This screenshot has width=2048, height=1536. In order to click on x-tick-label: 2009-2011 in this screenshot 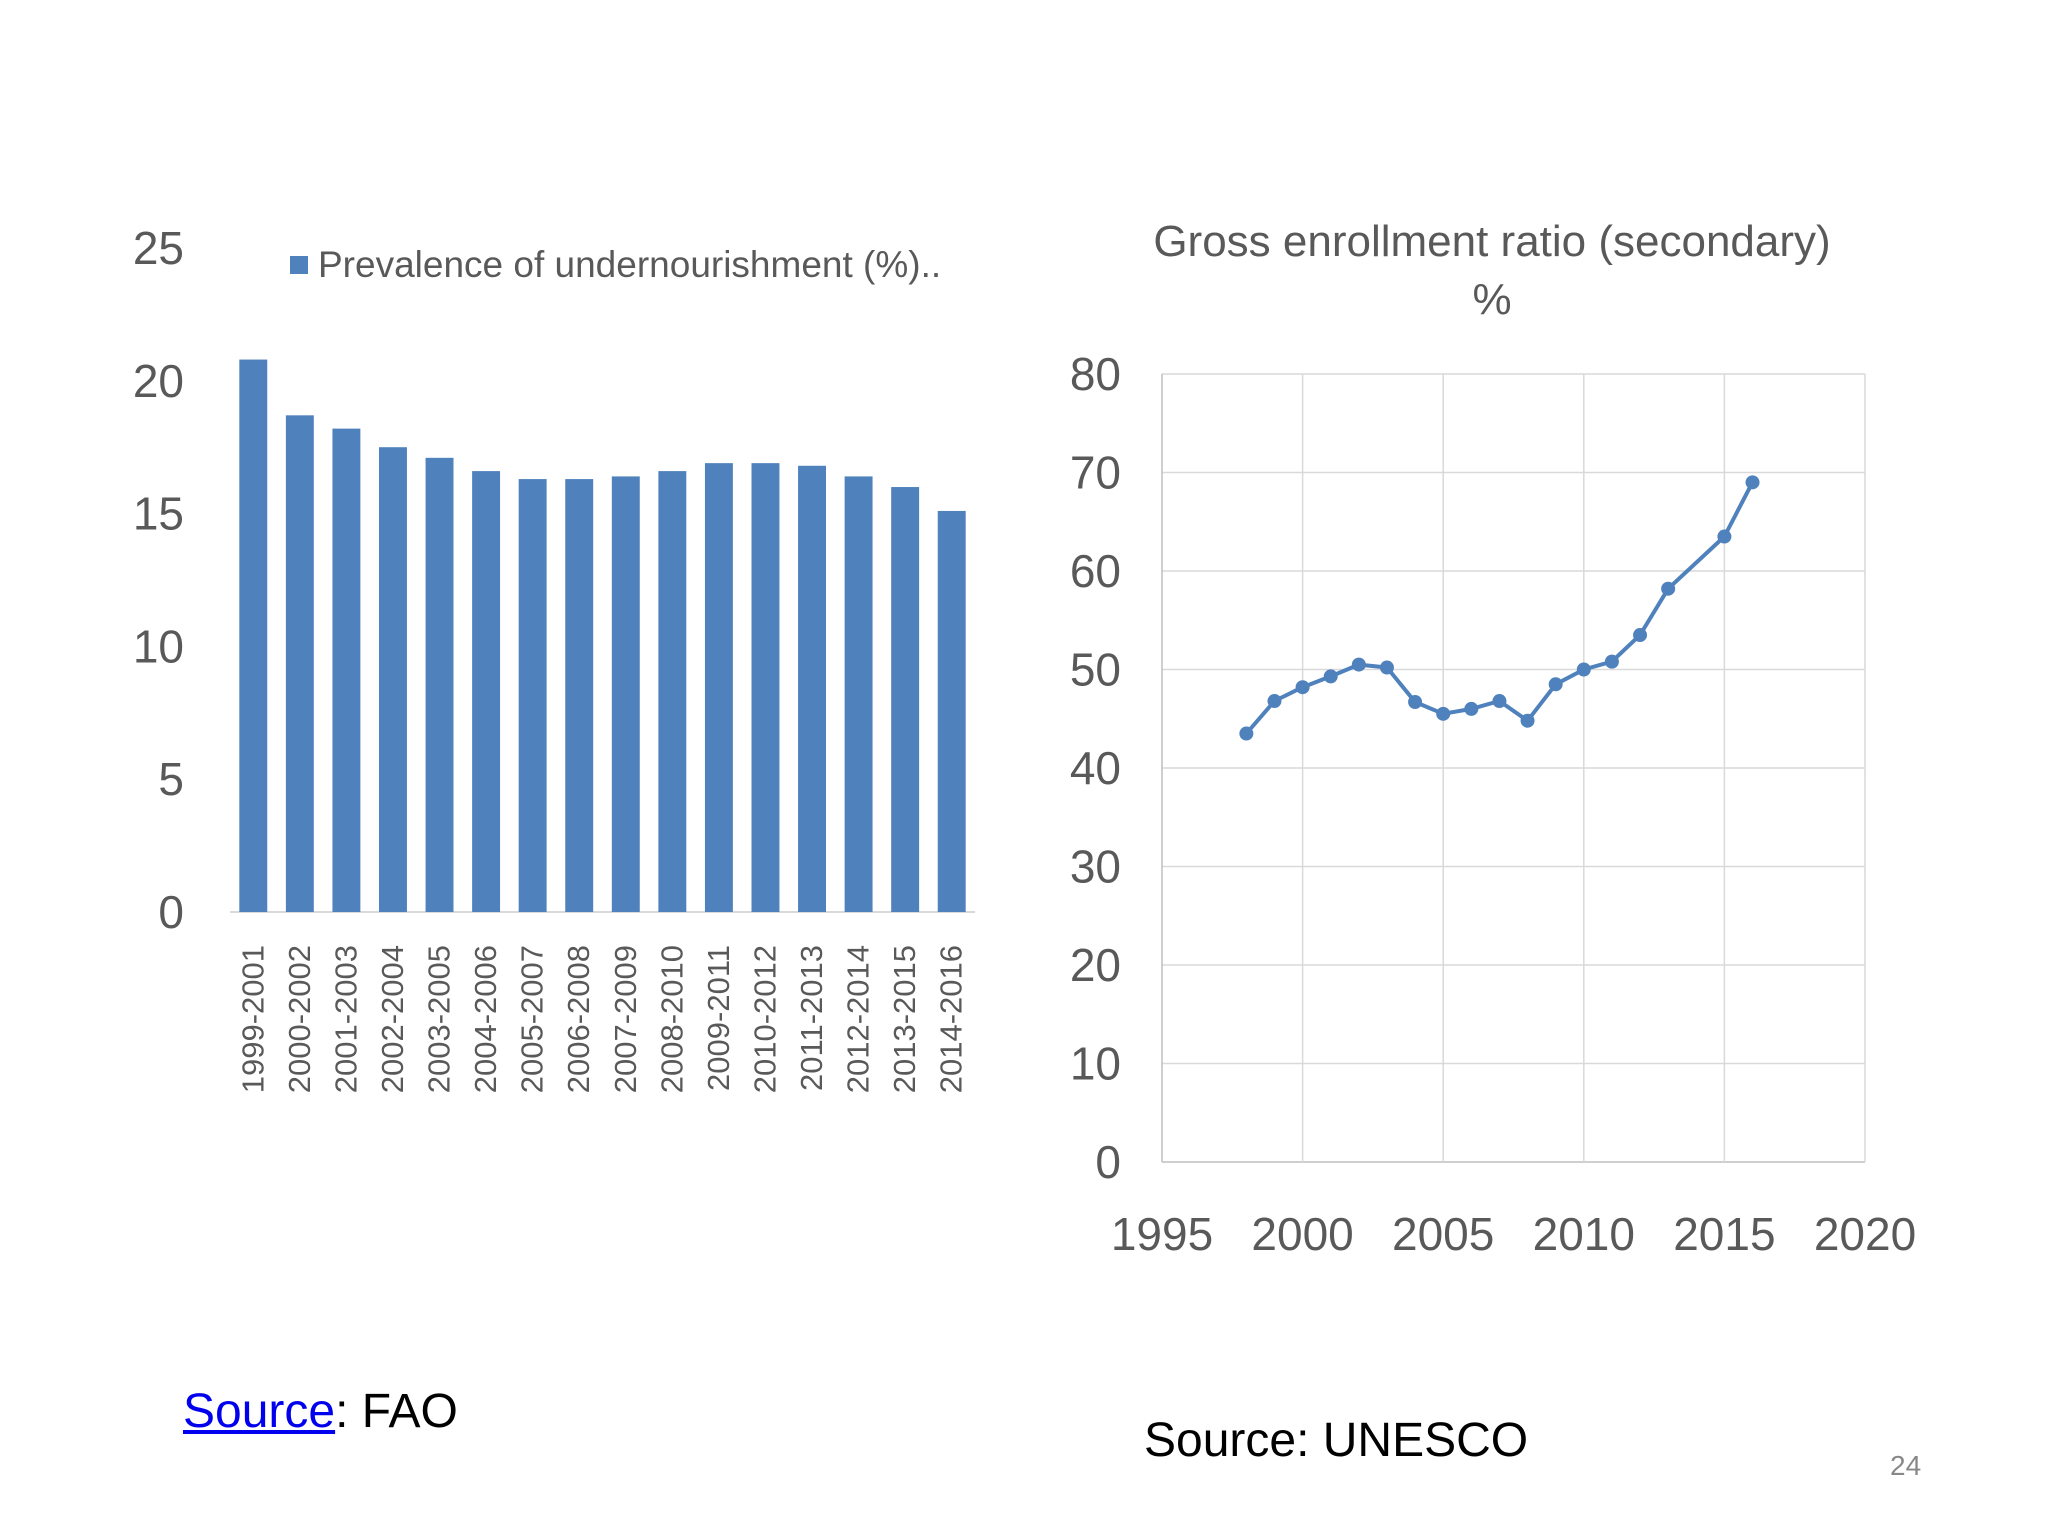, I will do `click(718, 1018)`.